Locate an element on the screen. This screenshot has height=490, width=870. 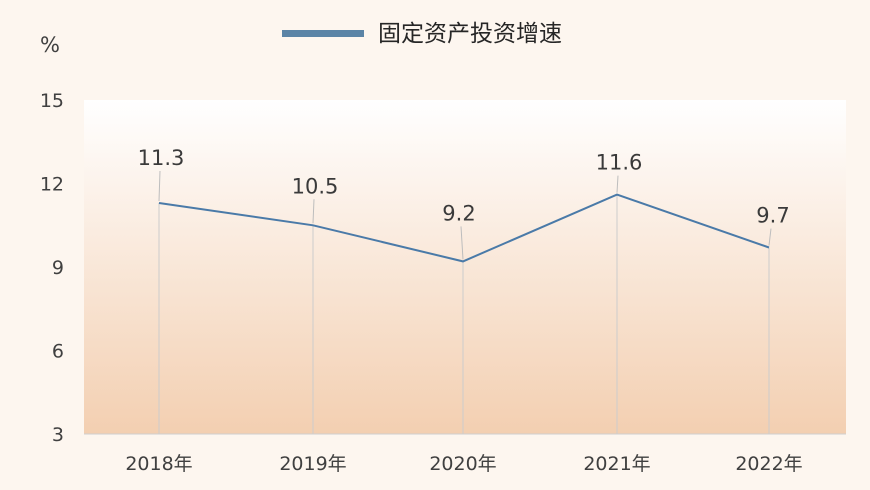
legend: 固定资产投资增速 is located at coordinates (422, 34).